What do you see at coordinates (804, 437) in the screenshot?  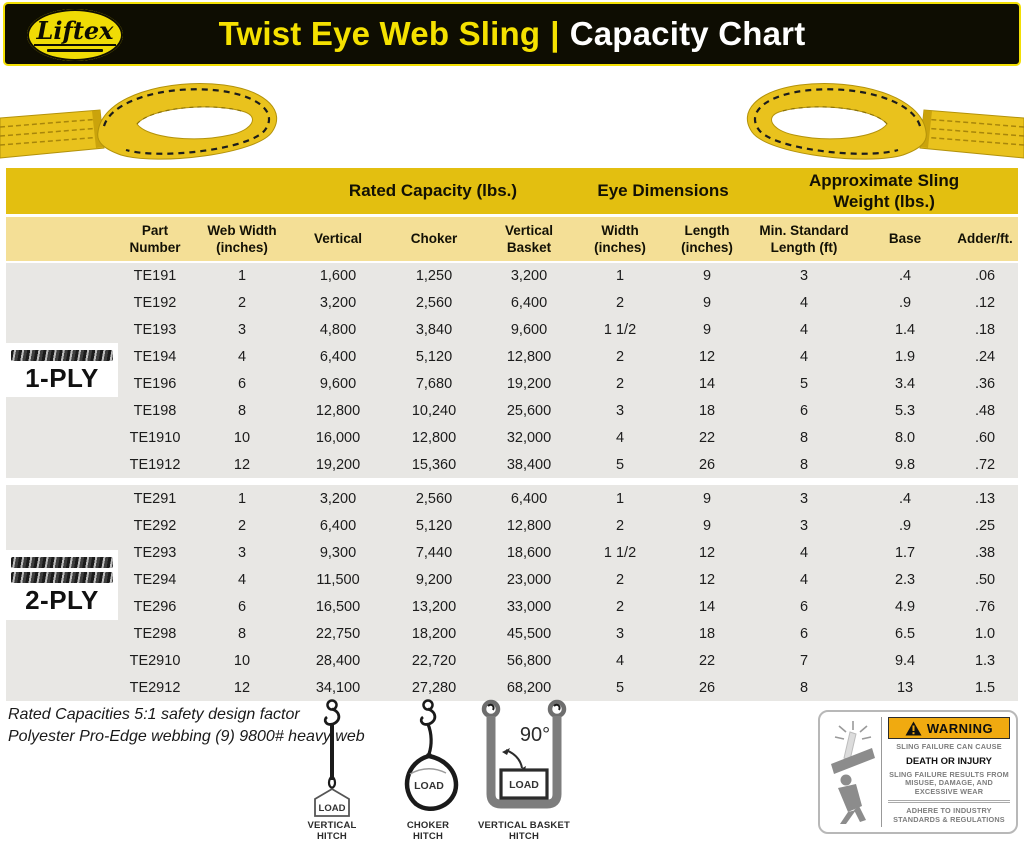 I see `value-cell: 8` at bounding box center [804, 437].